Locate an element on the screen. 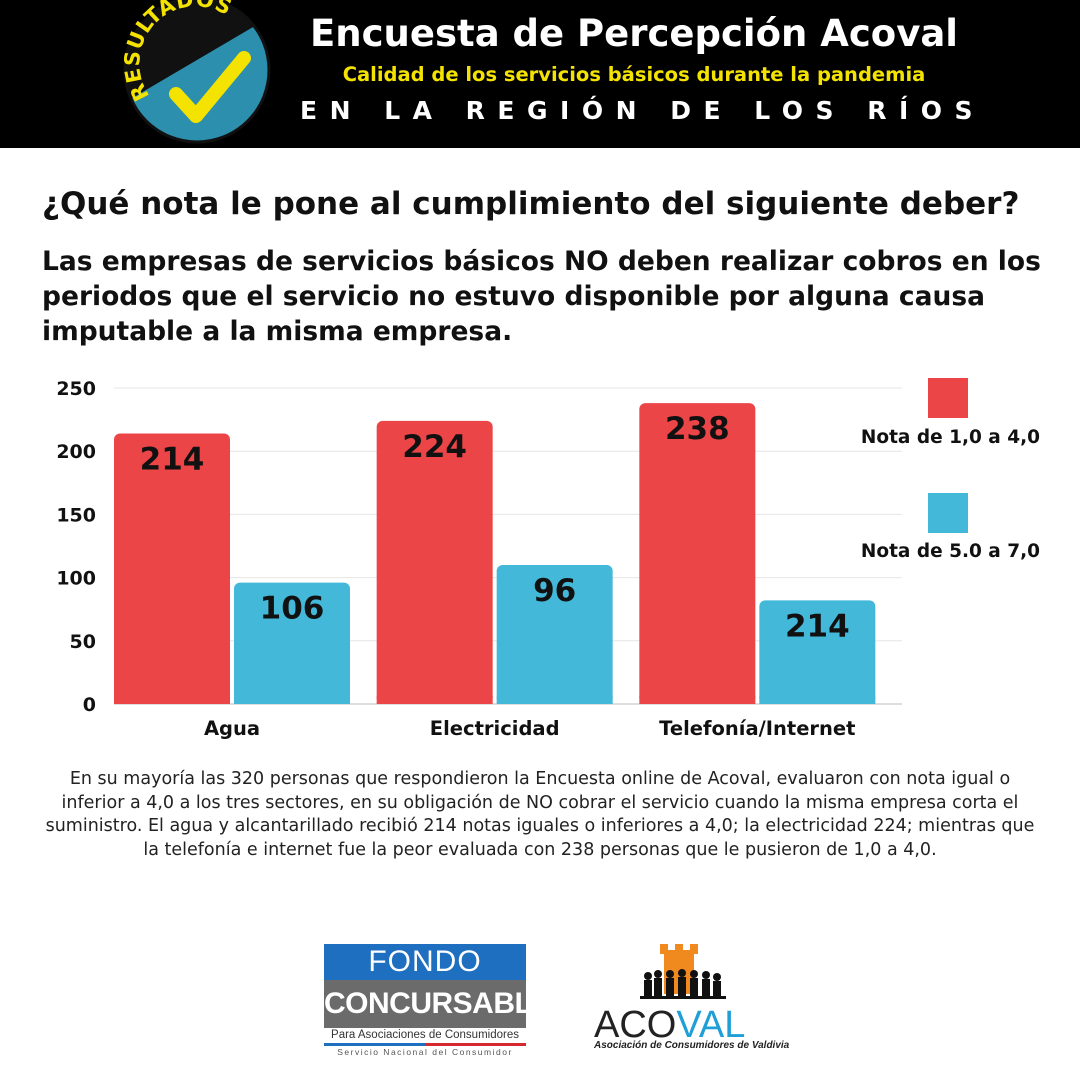 This screenshot has width=1080, height=1080. fondo-divider is located at coordinates (425, 1044).